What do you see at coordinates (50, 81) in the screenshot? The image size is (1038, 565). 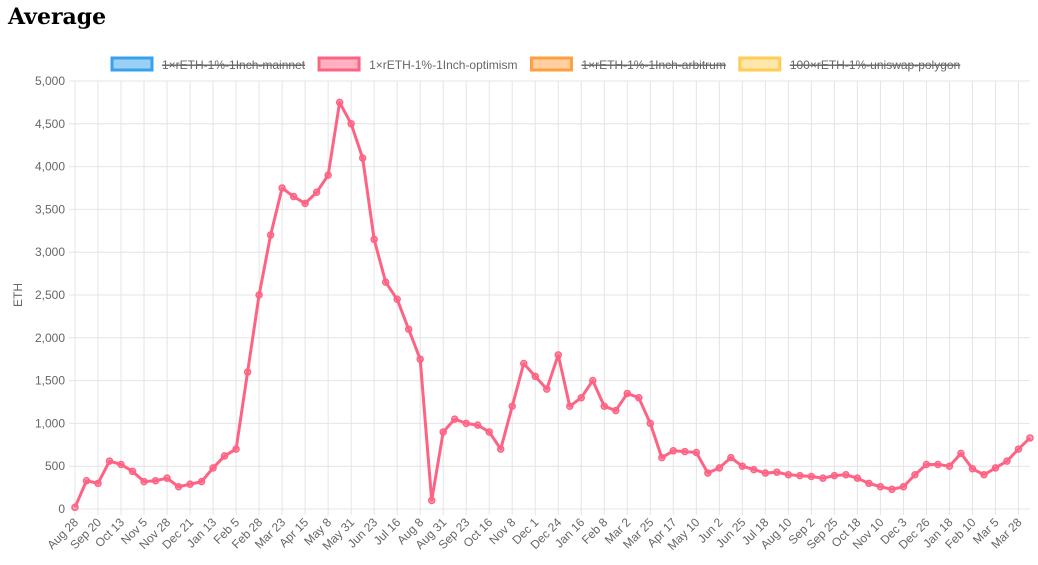 I see `y-tick-label: 5,000` at bounding box center [50, 81].